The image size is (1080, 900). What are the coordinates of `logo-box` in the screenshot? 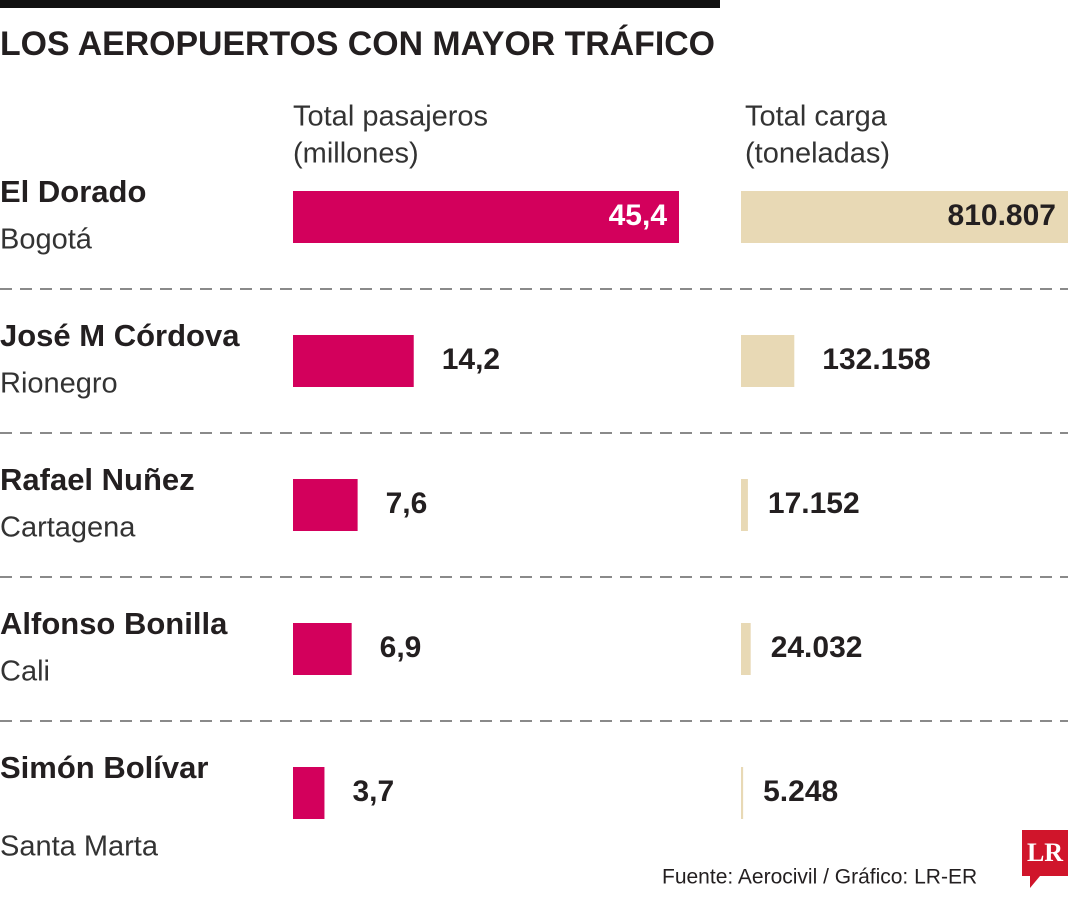 It's located at (1045, 859).